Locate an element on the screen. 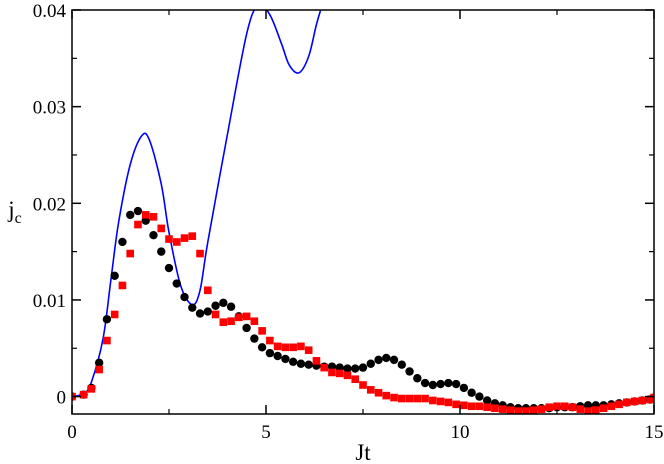  y-axis-label-main: j is located at coordinates (10, 209).